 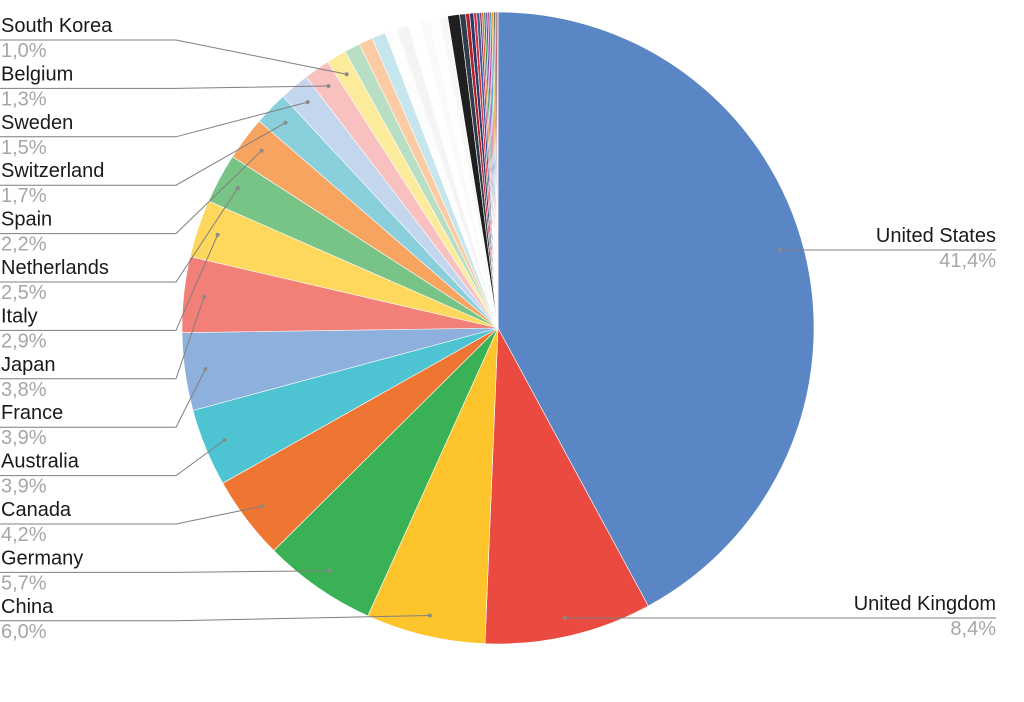 I want to click on slice-value-spain: 2,2%, so click(x=24, y=245).